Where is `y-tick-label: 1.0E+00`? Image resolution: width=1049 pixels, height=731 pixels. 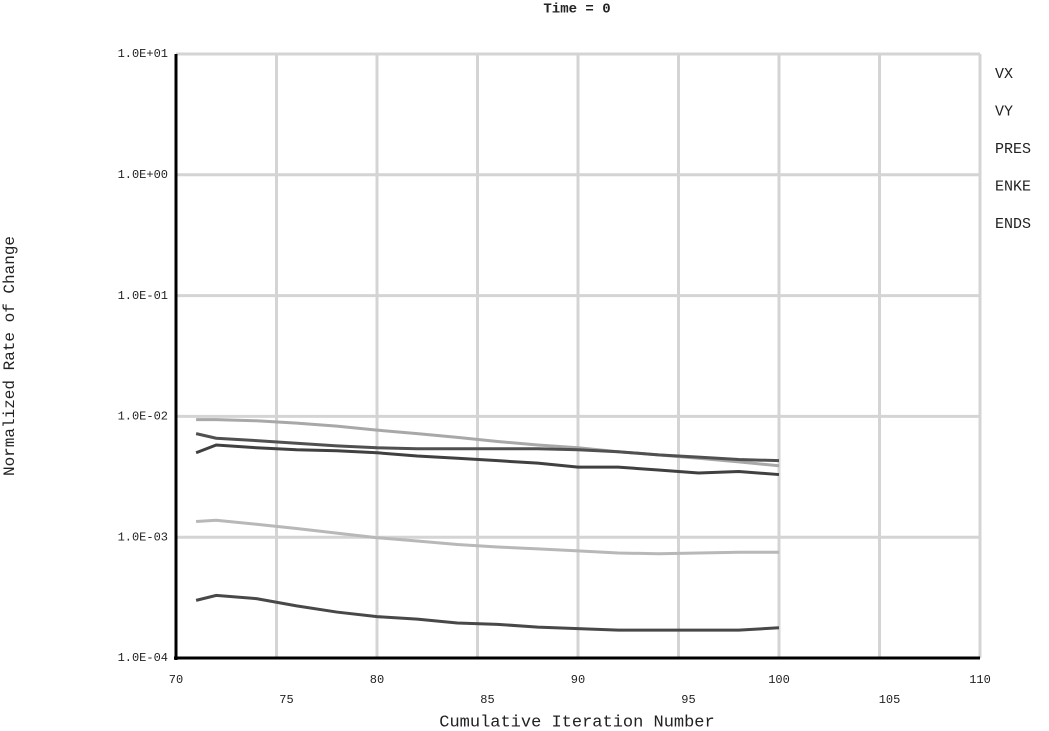 y-tick-label: 1.0E+00 is located at coordinates (143, 175).